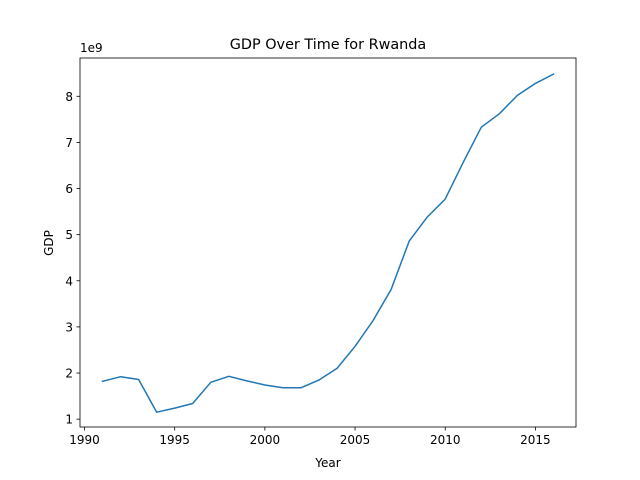 This screenshot has width=640, height=480. I want to click on x-tick-label: 2005, so click(355, 440).